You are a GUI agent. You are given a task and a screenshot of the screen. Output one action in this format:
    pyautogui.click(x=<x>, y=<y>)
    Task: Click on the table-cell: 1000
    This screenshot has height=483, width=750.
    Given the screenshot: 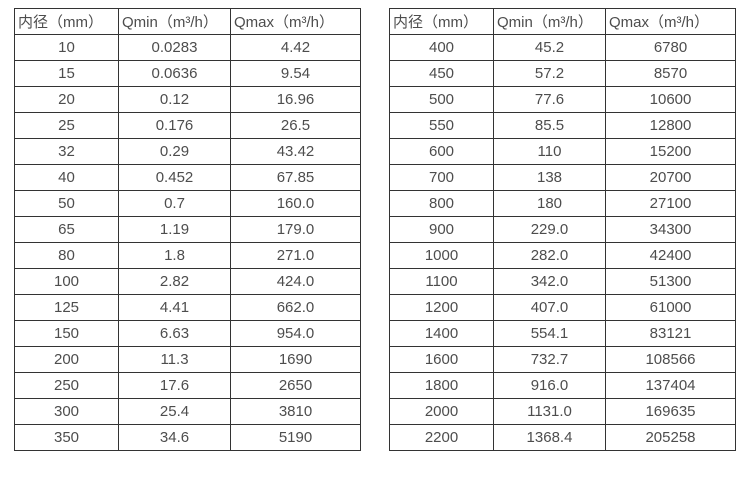 What is the action you would take?
    pyautogui.click(x=441, y=255)
    